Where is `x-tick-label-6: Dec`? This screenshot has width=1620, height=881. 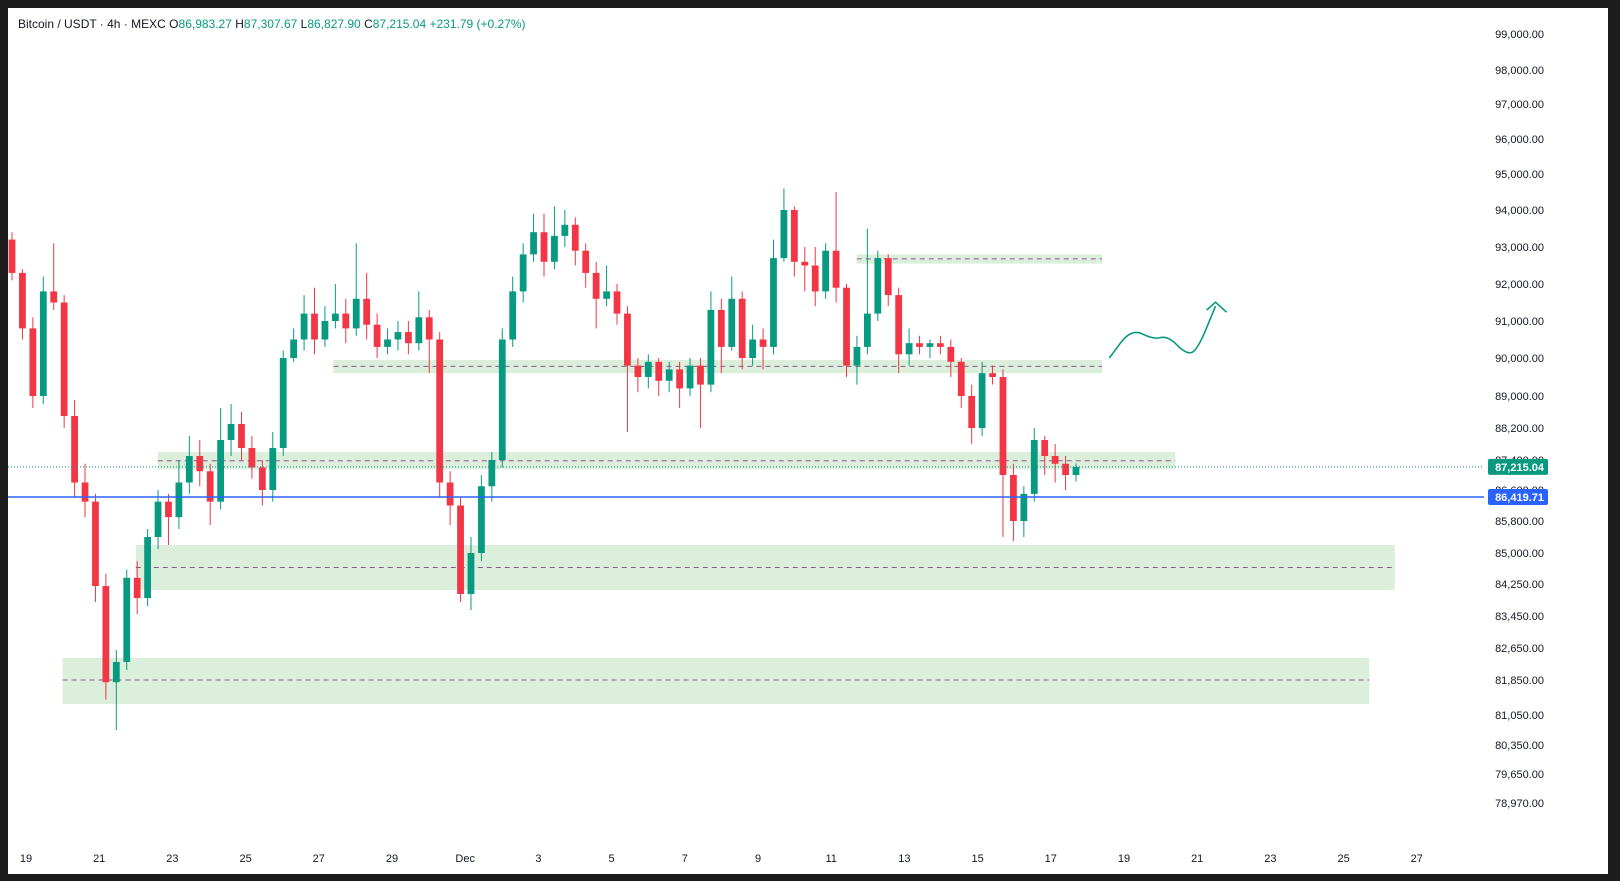
x-tick-label-6: Dec is located at coordinates (465, 859).